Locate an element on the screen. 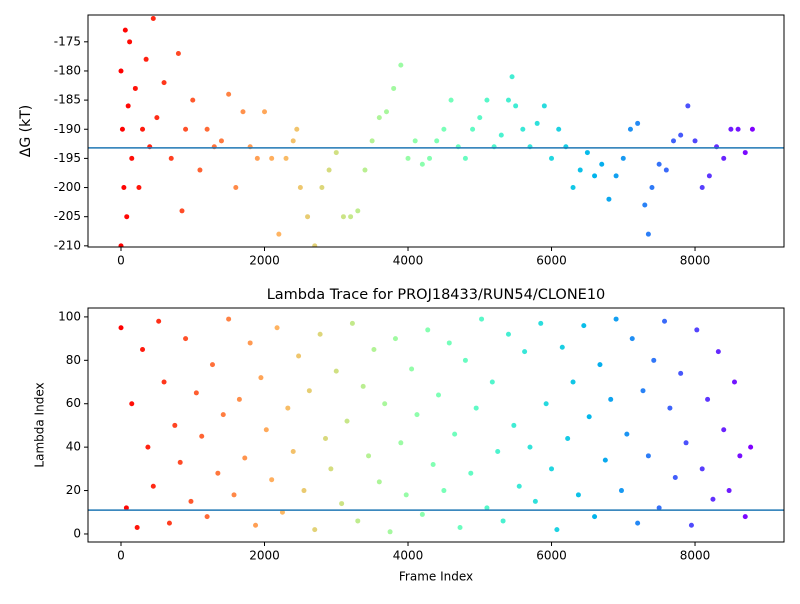 The width and height of the screenshot is (800, 604). y-tick-label: 40 is located at coordinates (73, 447).